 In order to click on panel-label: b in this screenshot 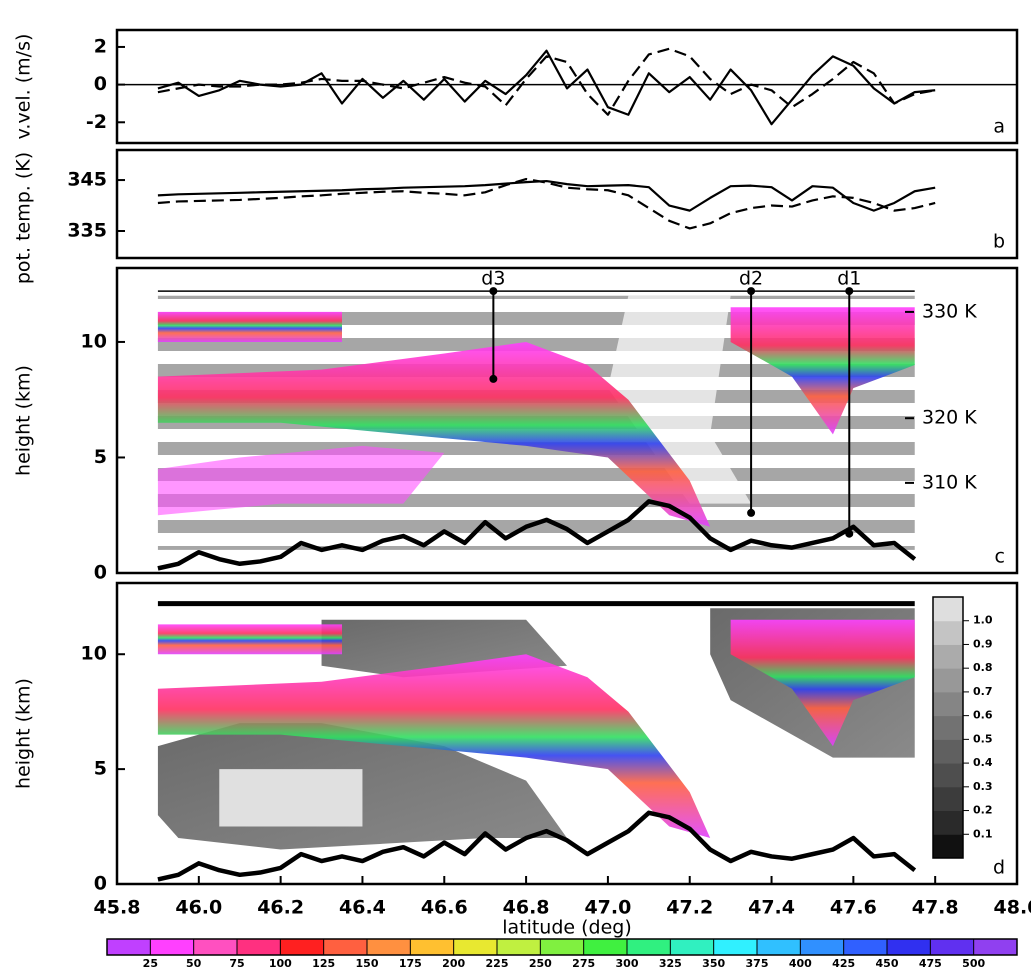, I will do `click(999, 242)`.